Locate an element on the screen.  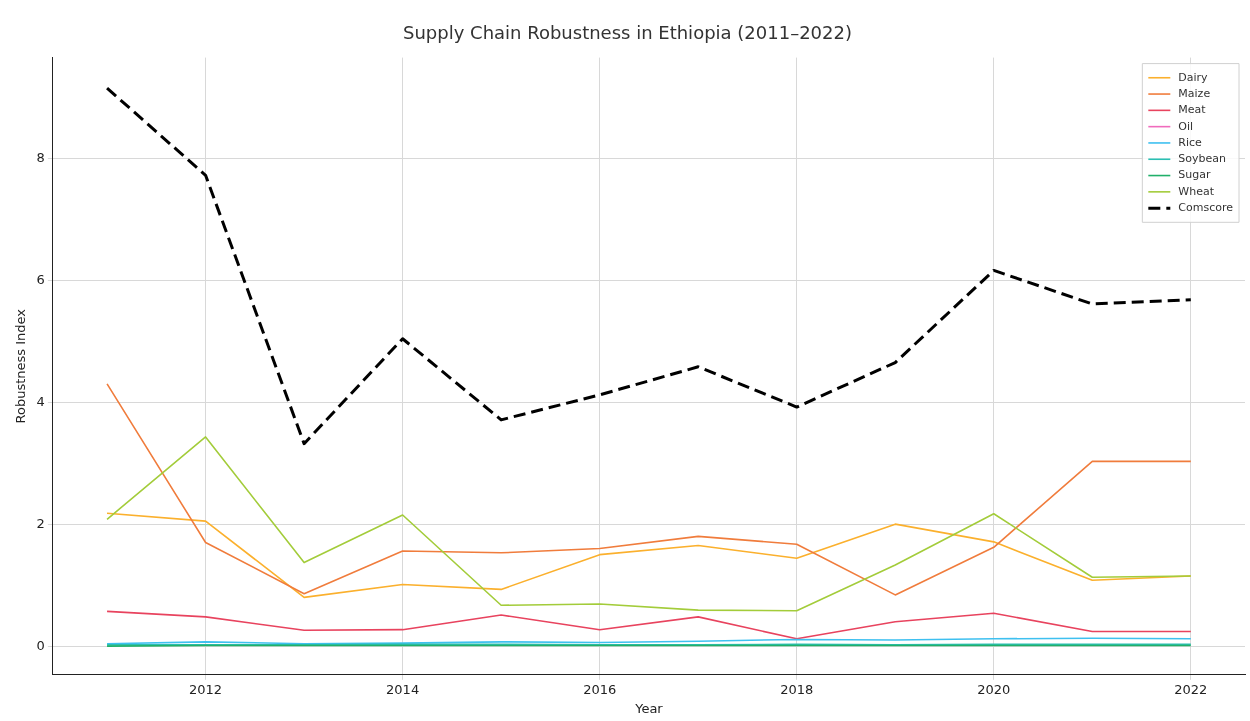
y-axis-title: Robustness Index is located at coordinates (21, 366).